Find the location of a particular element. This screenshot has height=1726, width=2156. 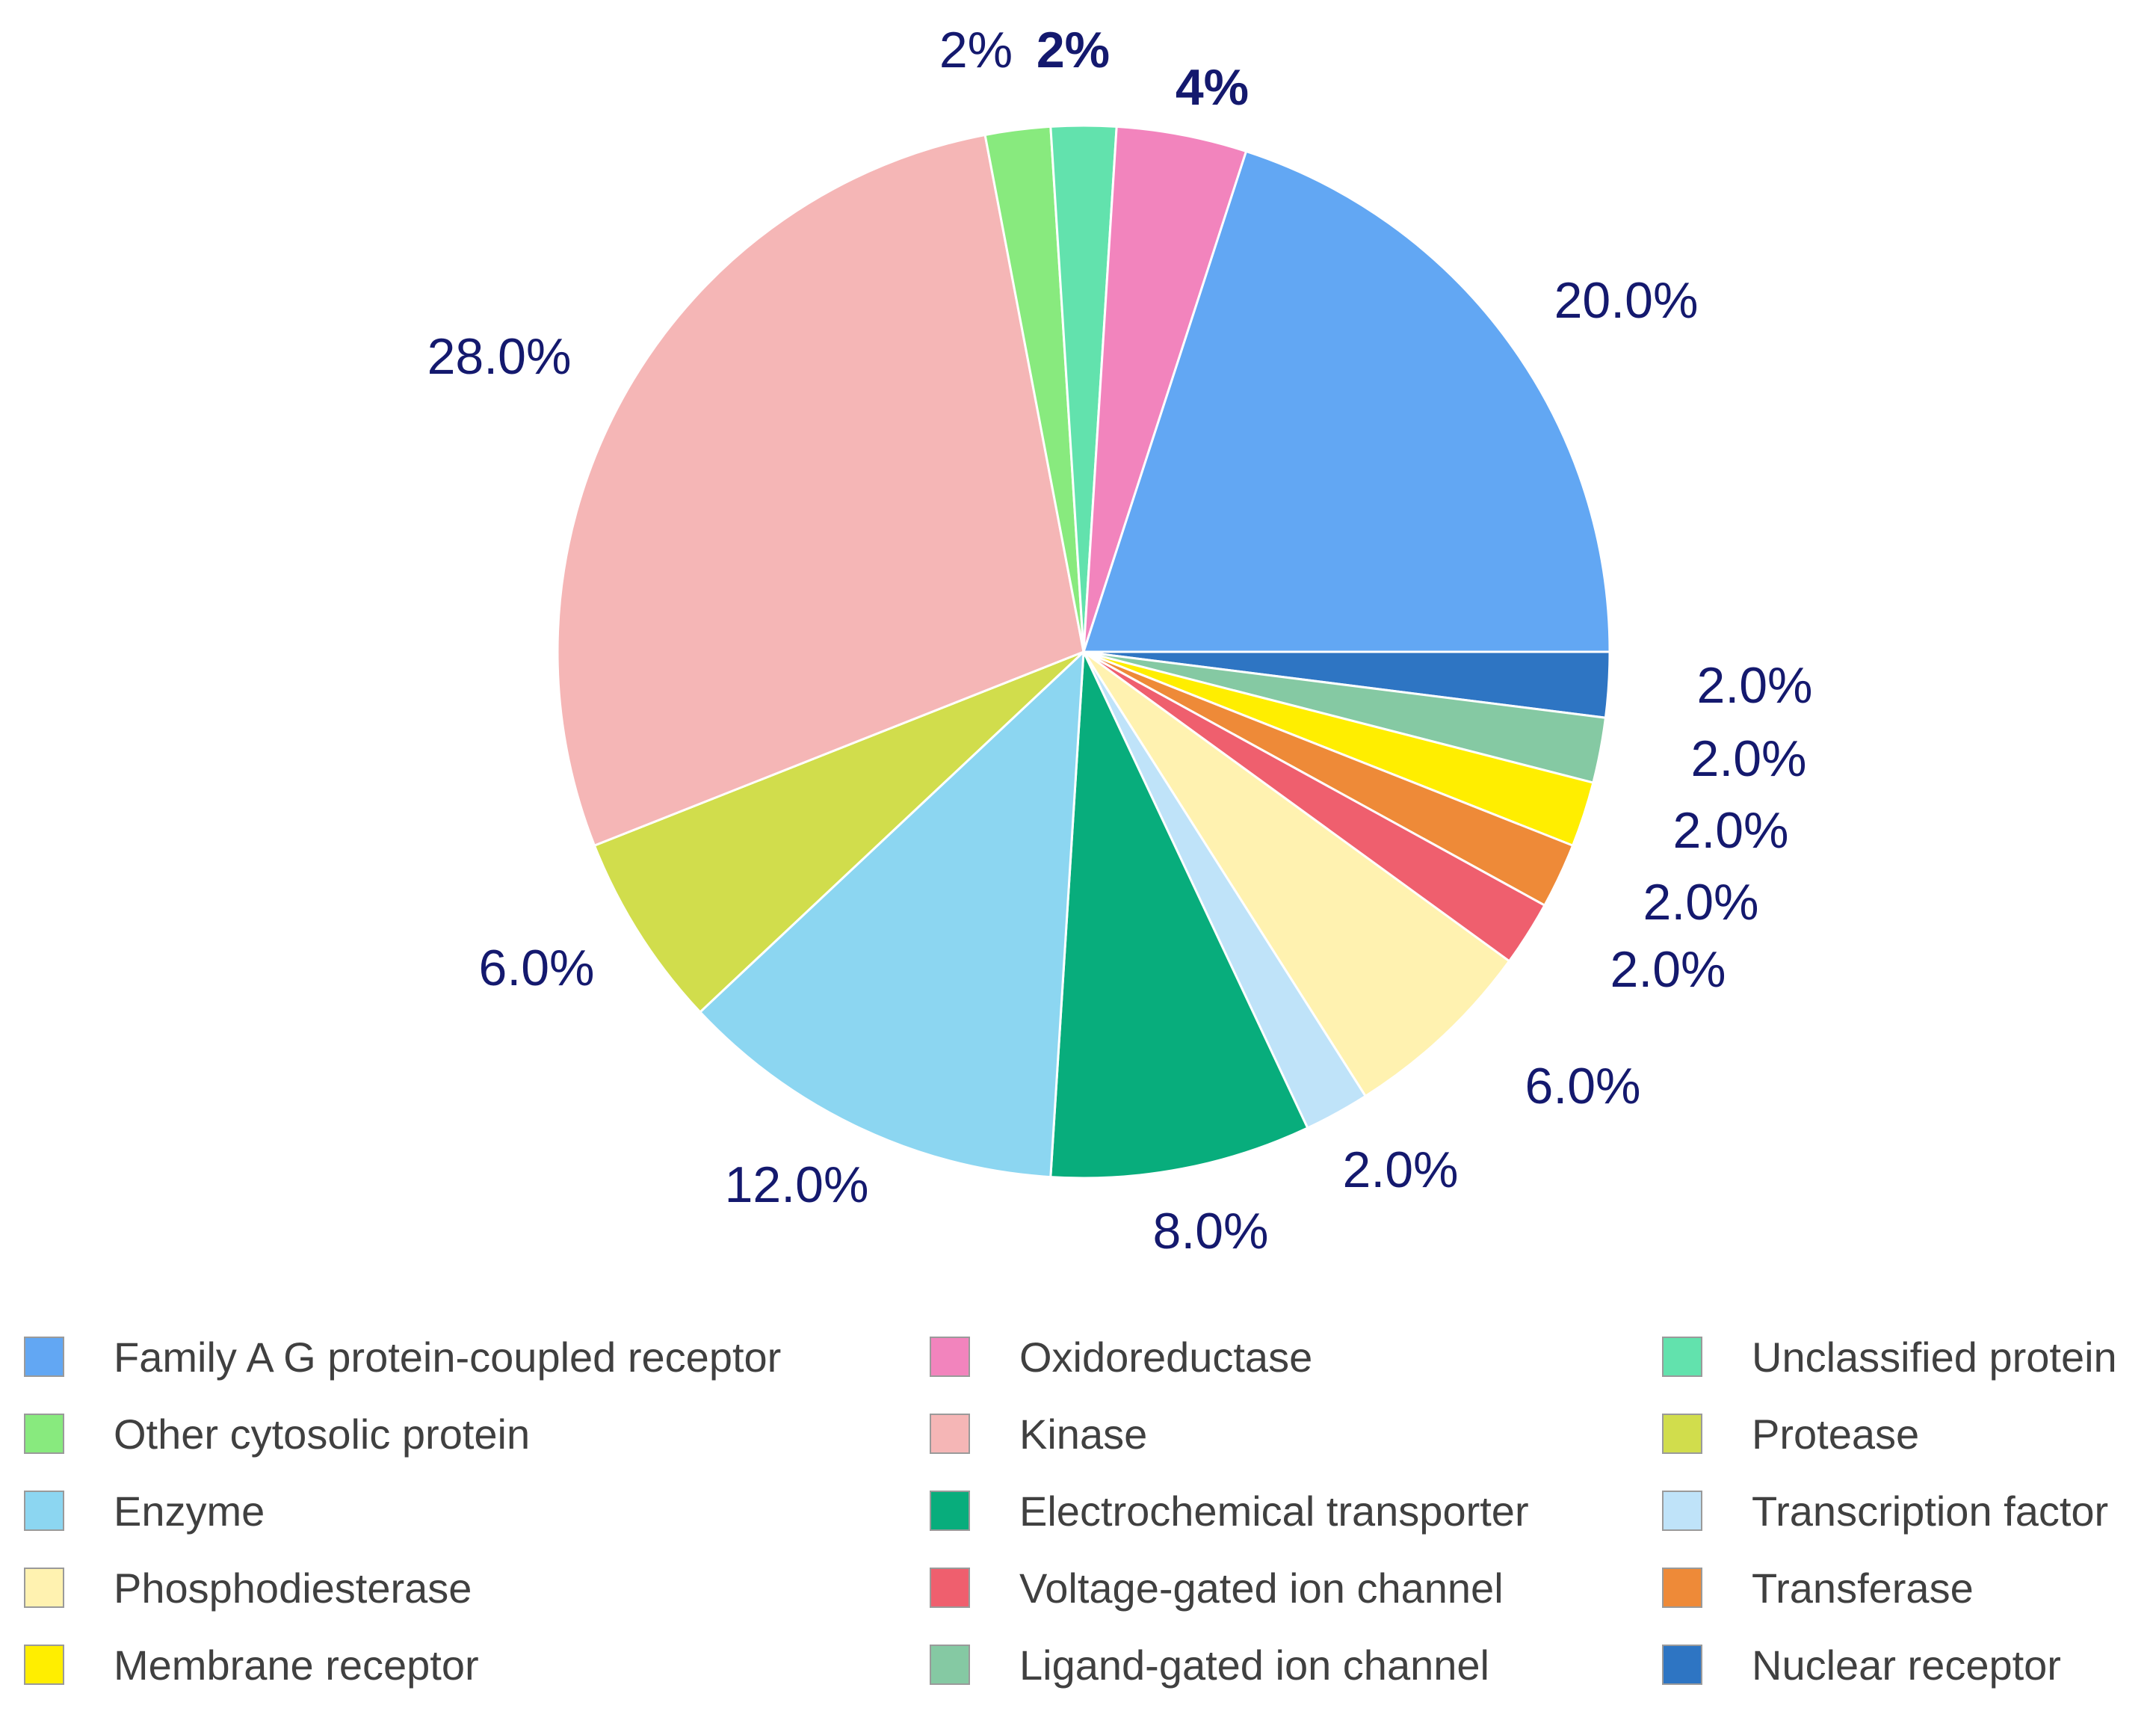

legend-item-electrochemical-transporter: Electrochemical transporter is located at coordinates (1229, 1511).